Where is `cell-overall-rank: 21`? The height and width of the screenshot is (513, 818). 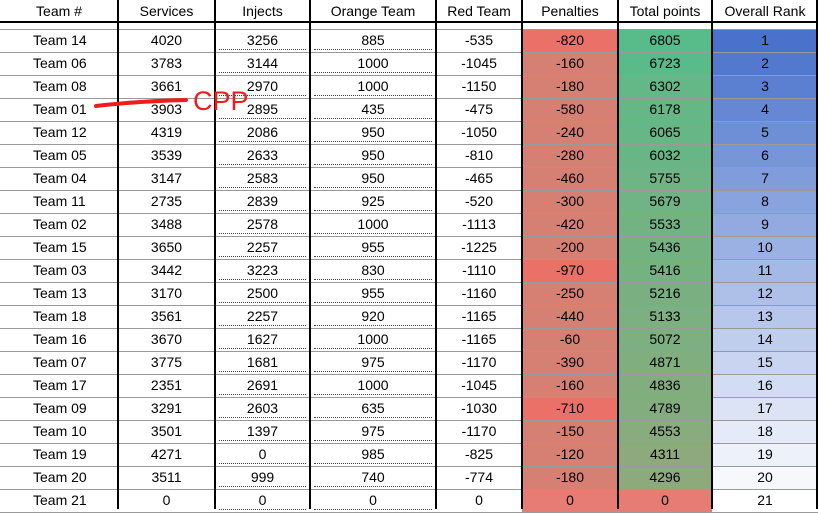 cell-overall-rank: 21 is located at coordinates (765, 500).